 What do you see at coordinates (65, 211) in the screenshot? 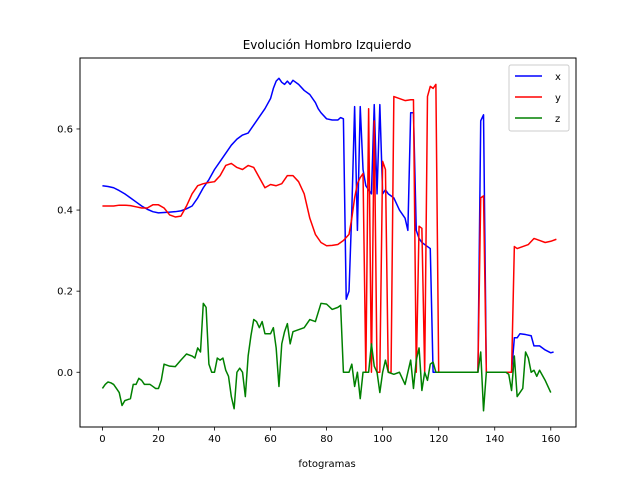
I see `y-tick-label: 0.4` at bounding box center [65, 211].